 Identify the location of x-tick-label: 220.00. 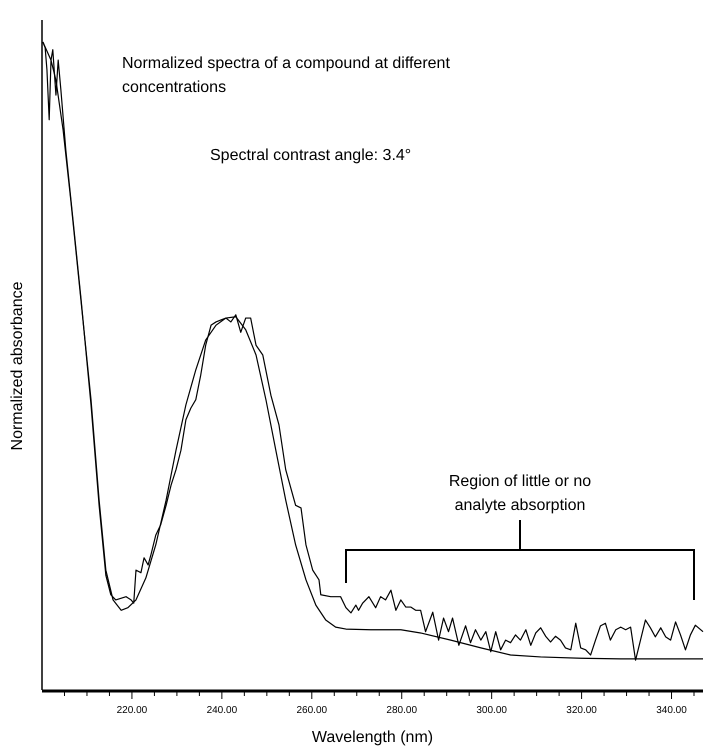
(132, 710).